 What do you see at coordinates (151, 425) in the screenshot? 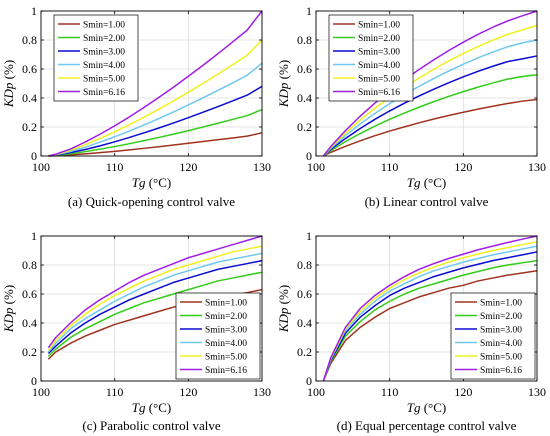
I see `panel-caption: (c) Parabolic control valve` at bounding box center [151, 425].